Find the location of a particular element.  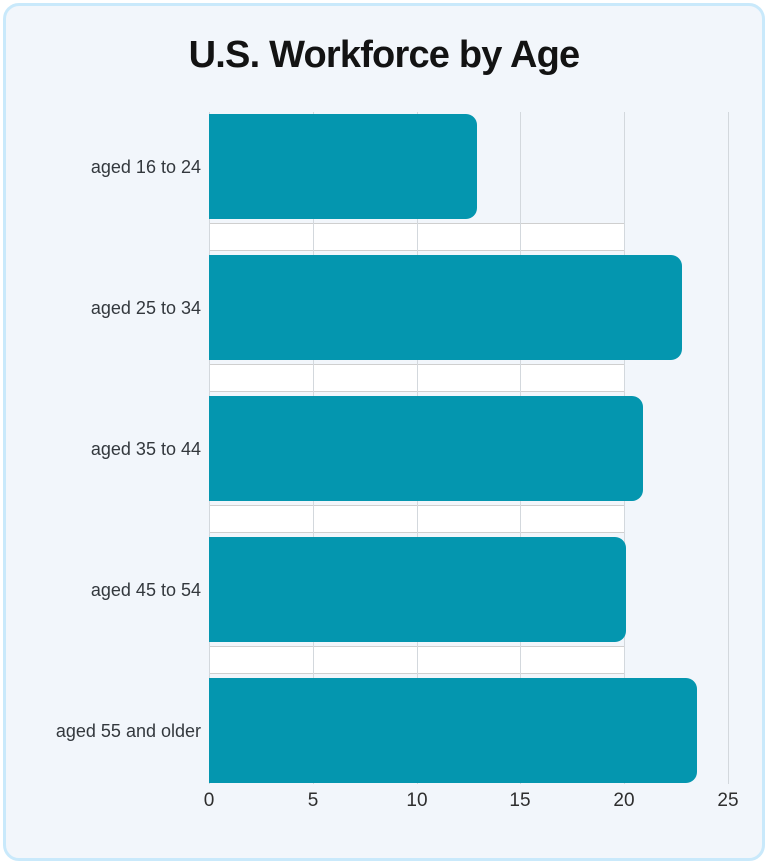

category-label: aged 55 and older is located at coordinates (128, 730).